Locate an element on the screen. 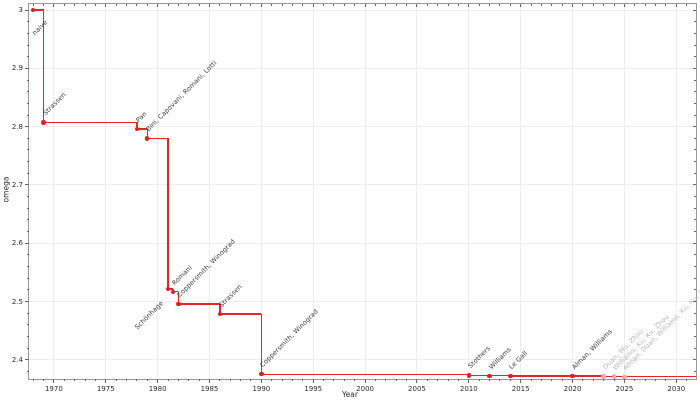 This screenshot has height=402, width=700. x-tick-label: 1980 is located at coordinates (157, 389).